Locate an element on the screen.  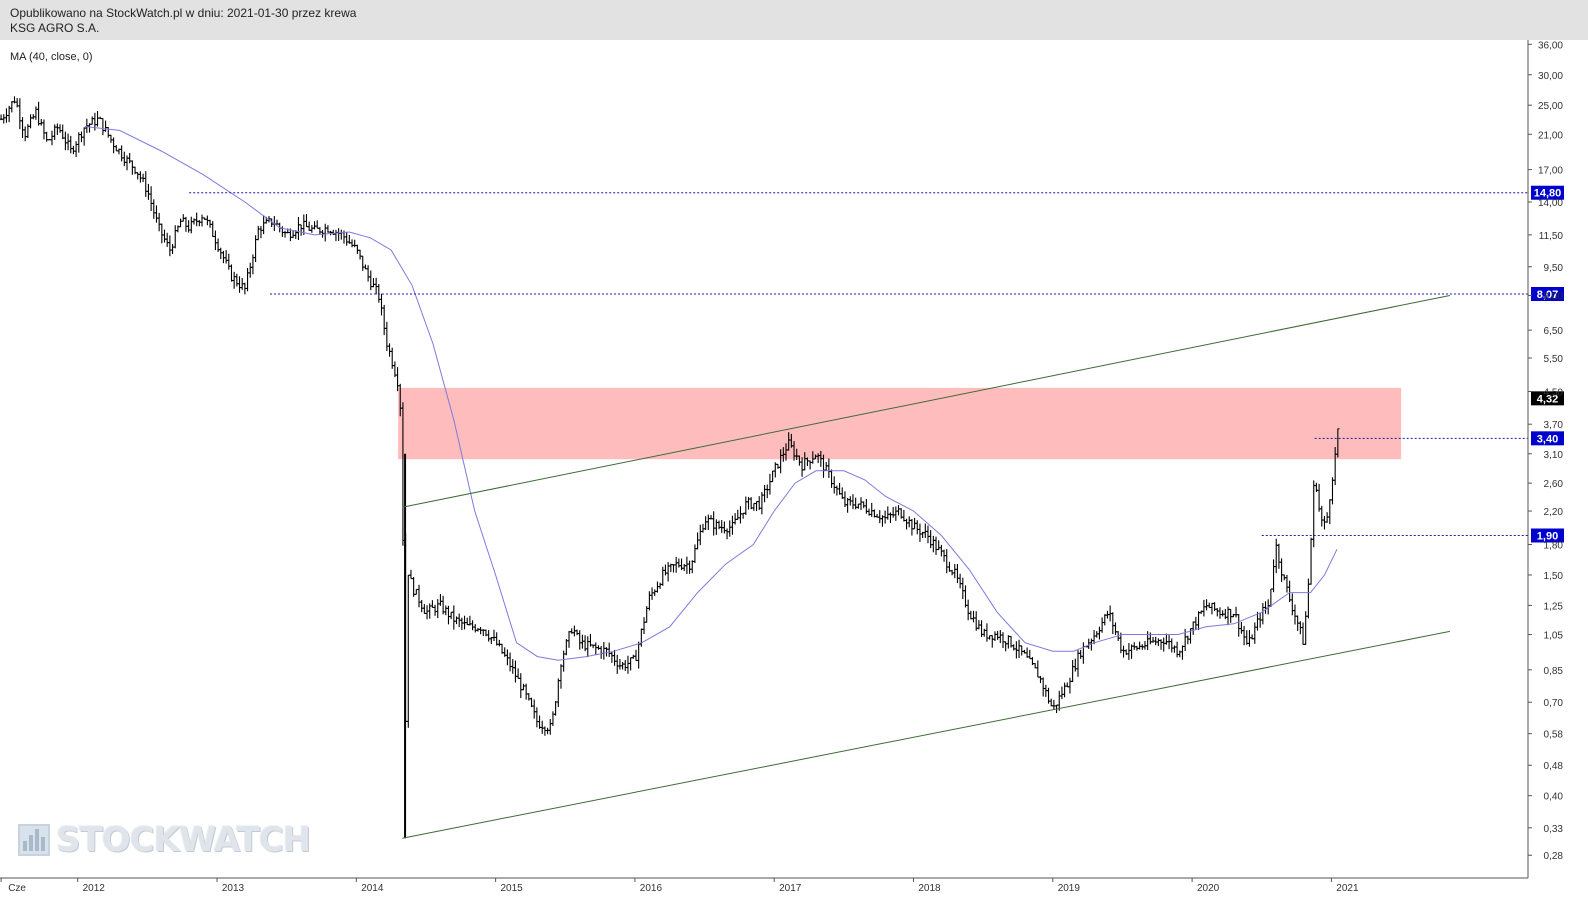
indicator-label: MA (40, close, 0) is located at coordinates (51, 57).